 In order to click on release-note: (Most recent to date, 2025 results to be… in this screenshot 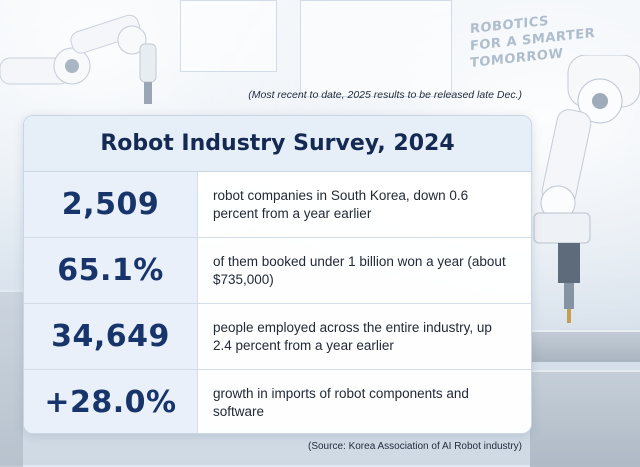, I will do `click(385, 95)`.